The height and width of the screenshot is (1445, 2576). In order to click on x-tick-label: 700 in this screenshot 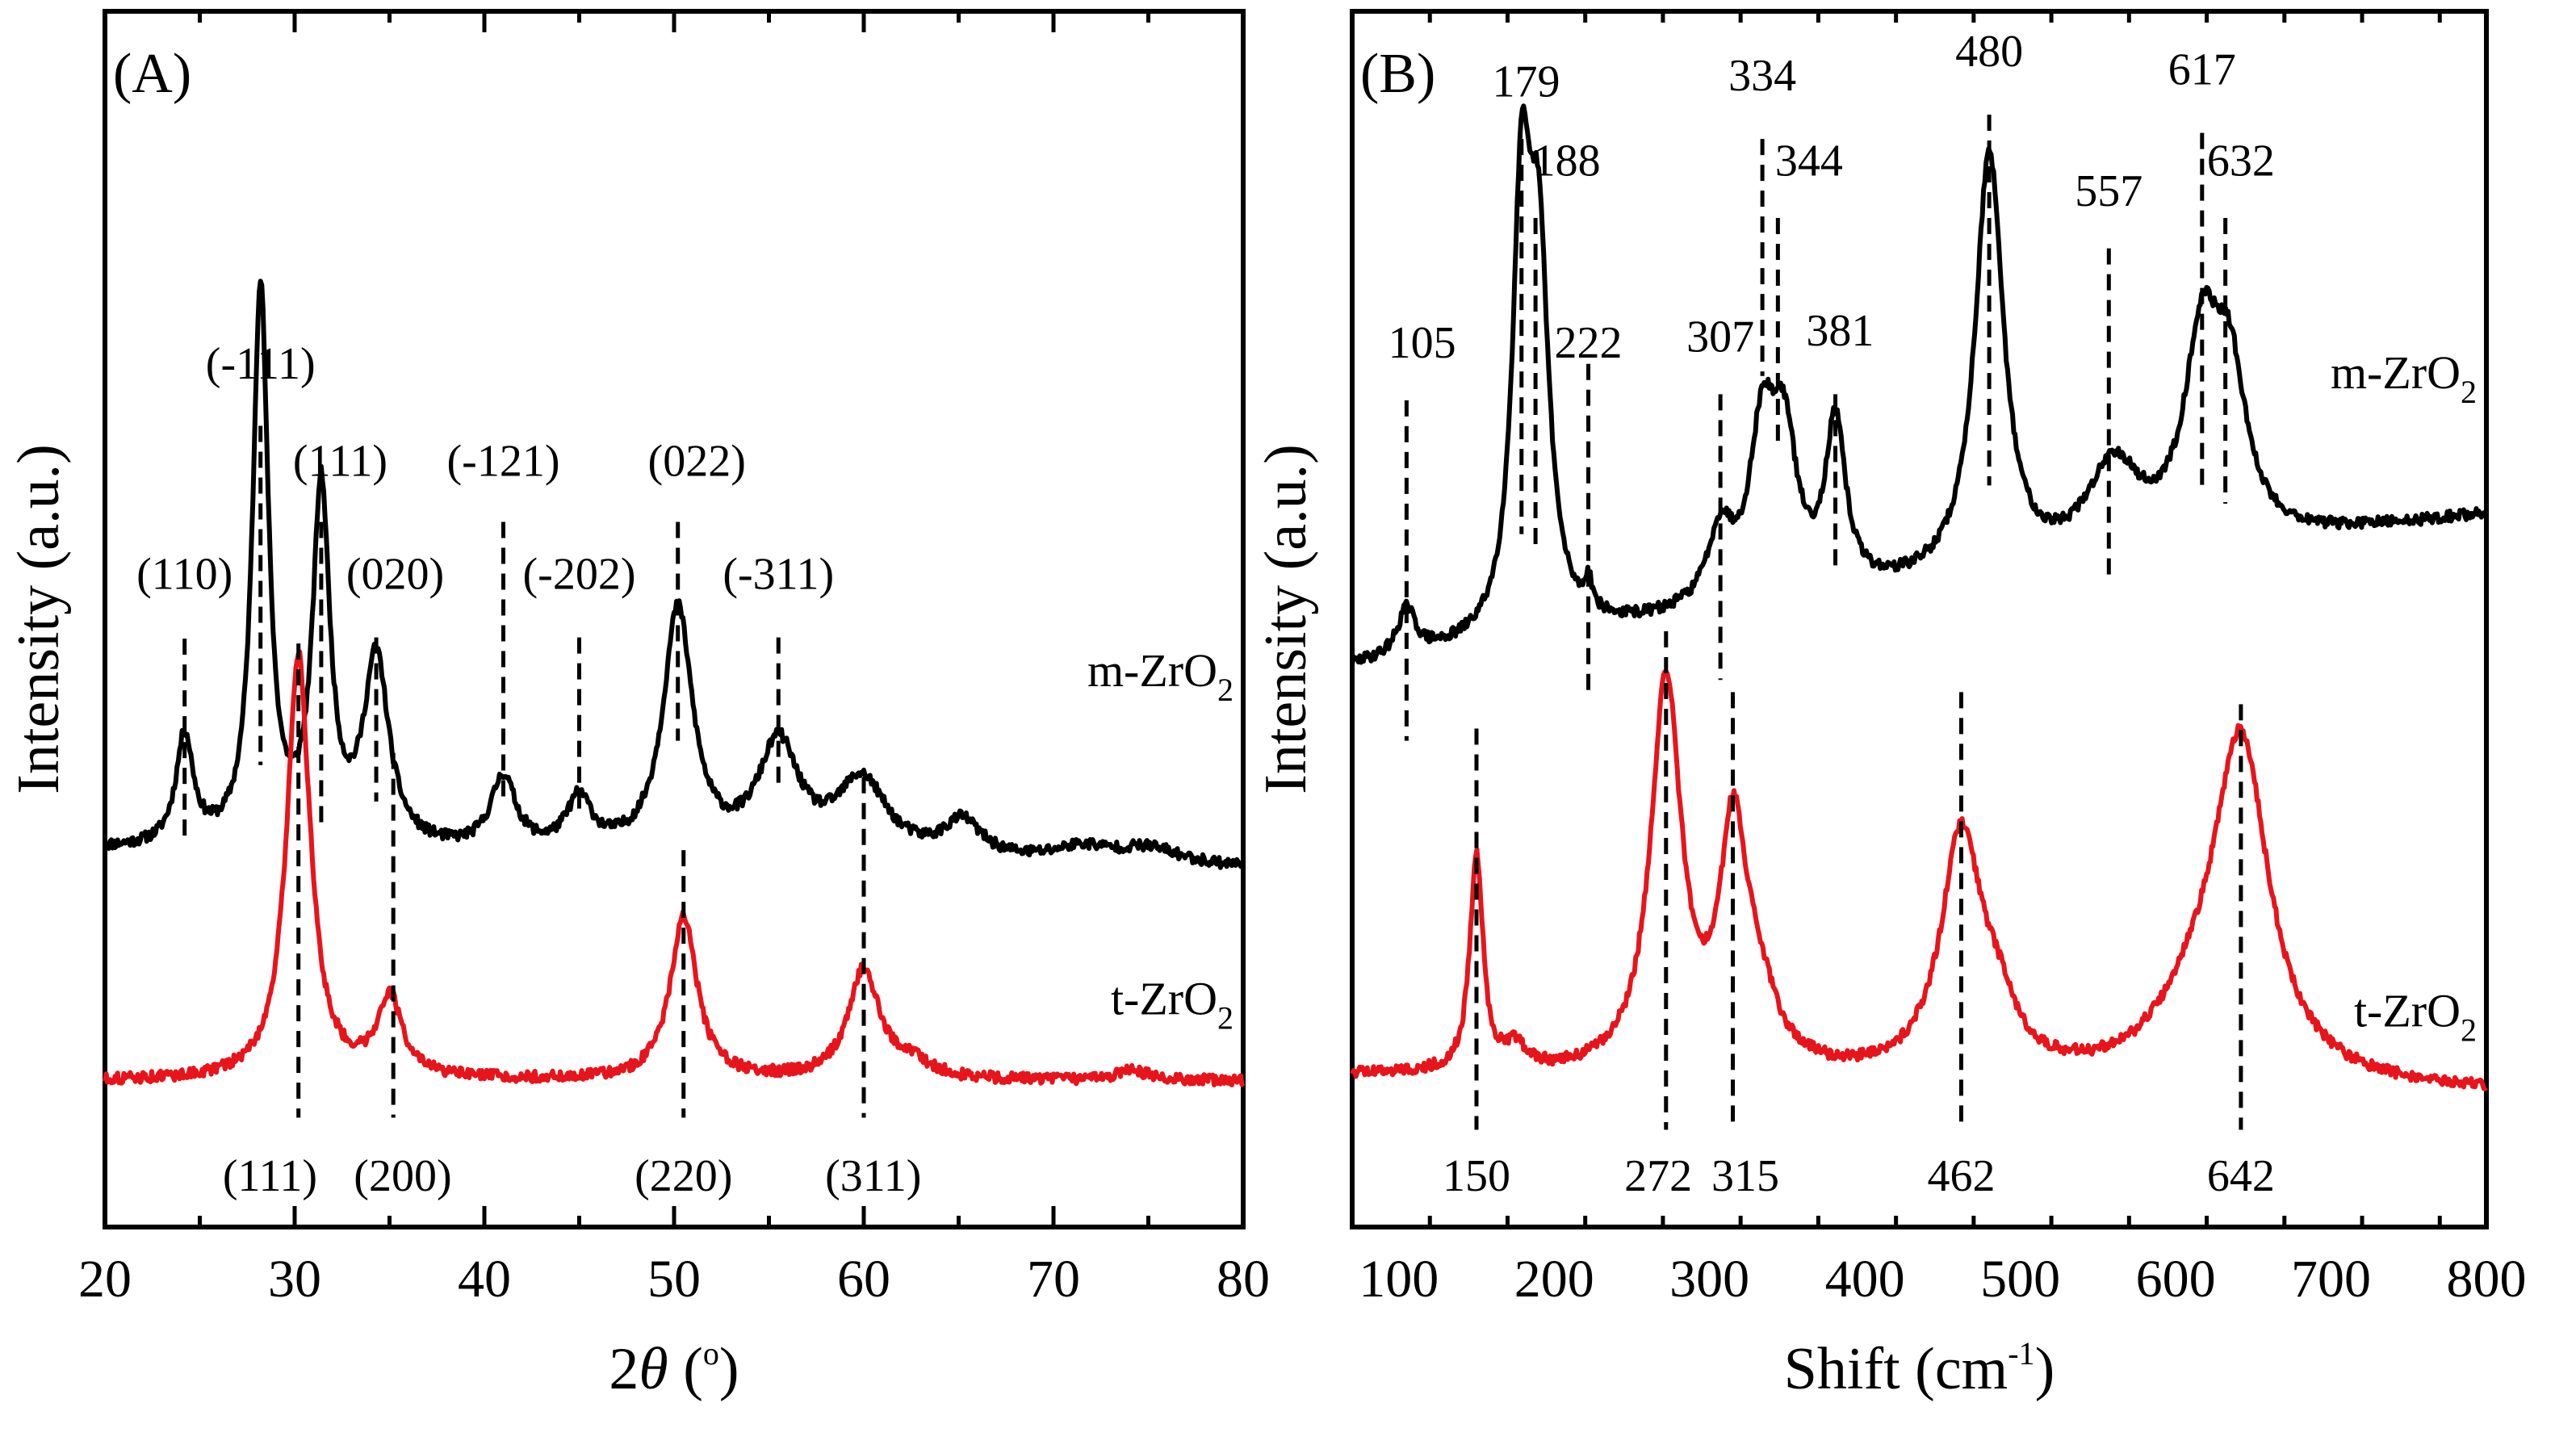, I will do `click(2331, 1279)`.